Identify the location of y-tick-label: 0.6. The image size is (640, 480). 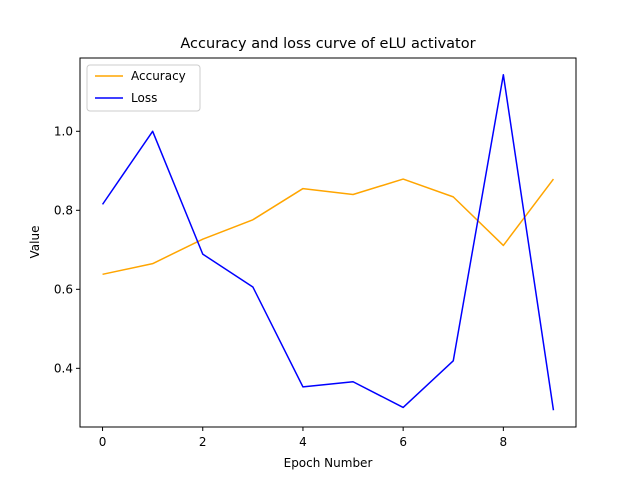
(63, 289).